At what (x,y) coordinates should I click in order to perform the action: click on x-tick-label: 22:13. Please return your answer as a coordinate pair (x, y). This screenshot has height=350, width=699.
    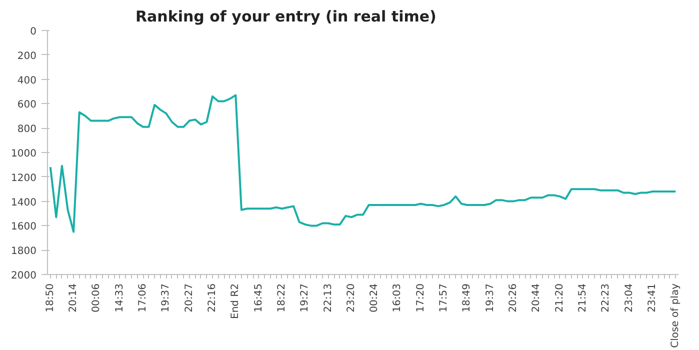
    Looking at the image, I should click on (328, 297).